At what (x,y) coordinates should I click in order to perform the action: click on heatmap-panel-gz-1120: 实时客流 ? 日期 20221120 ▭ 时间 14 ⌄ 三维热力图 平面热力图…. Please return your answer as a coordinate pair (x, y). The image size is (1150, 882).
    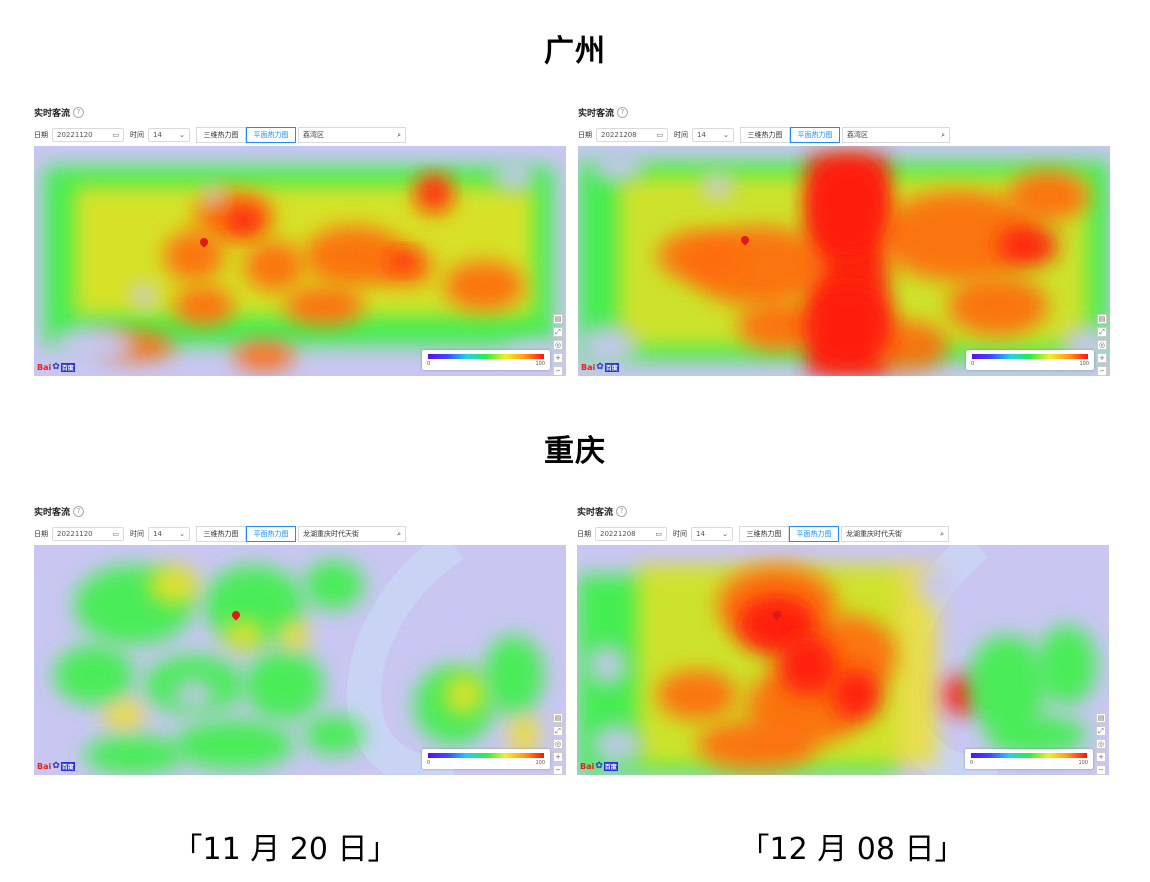
    Looking at the image, I should click on (300, 242).